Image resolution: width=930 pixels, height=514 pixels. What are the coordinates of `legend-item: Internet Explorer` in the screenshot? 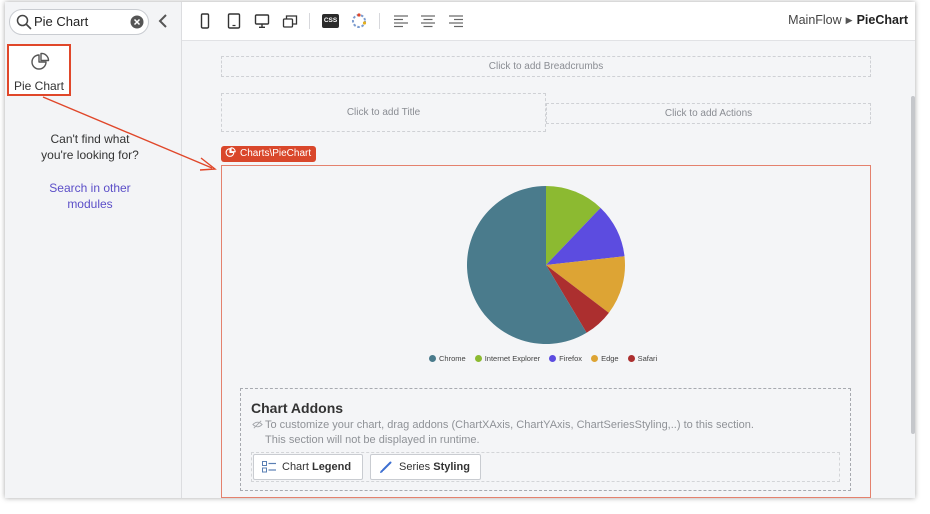 It's located at (507, 358).